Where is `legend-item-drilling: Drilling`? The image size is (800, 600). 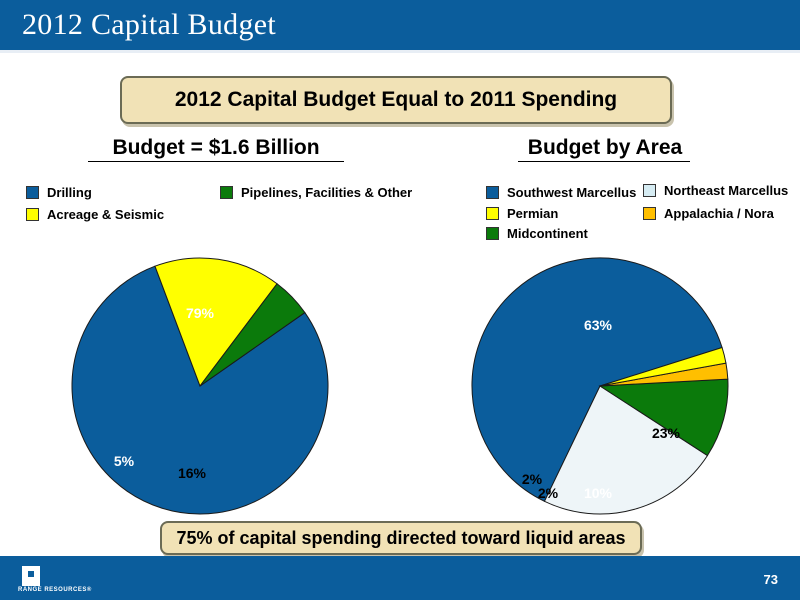 legend-item-drilling: Drilling is located at coordinates (59, 192).